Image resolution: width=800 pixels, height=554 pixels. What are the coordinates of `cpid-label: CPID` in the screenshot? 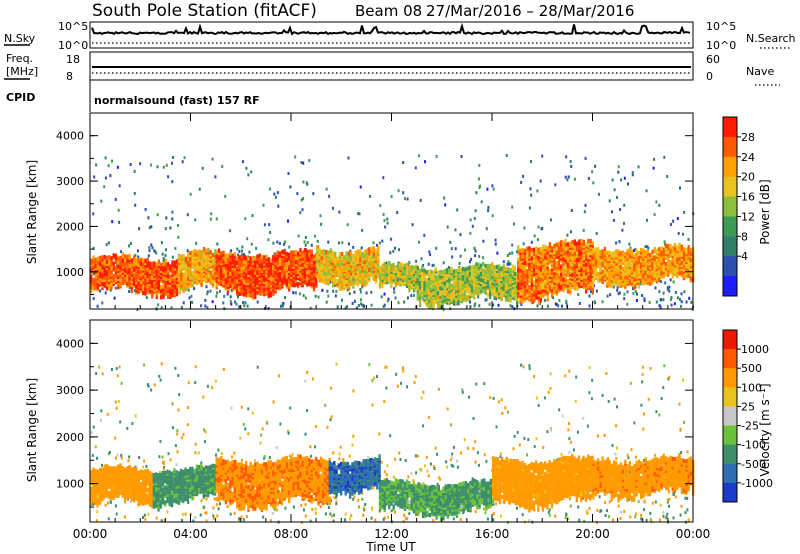 It's located at (20, 97).